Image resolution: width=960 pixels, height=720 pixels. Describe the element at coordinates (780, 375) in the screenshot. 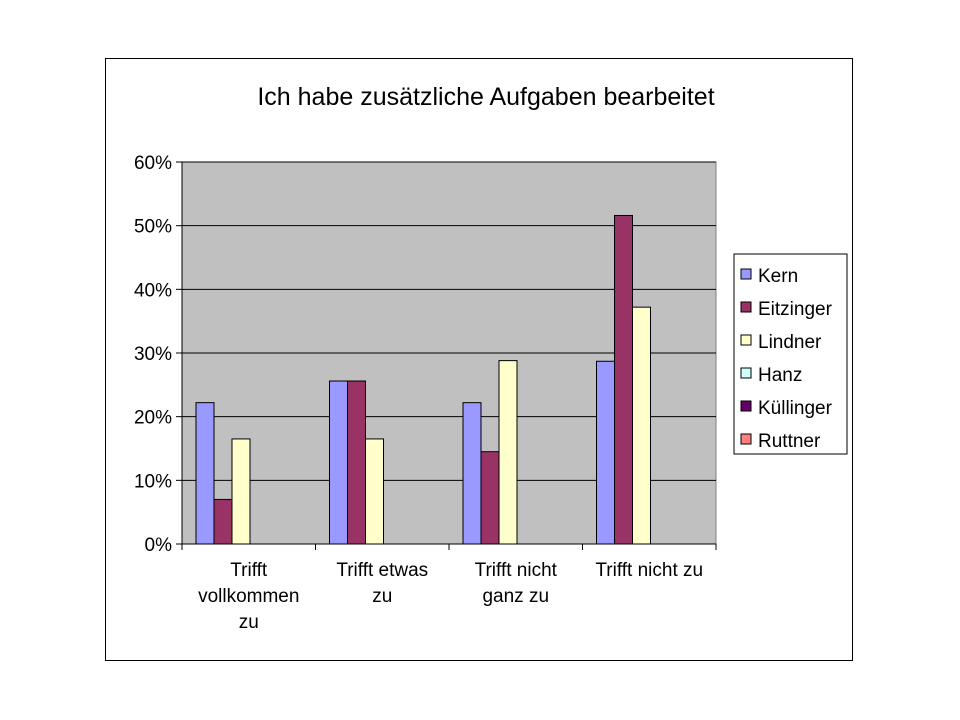

I see `legend-label: Hanz` at that location.